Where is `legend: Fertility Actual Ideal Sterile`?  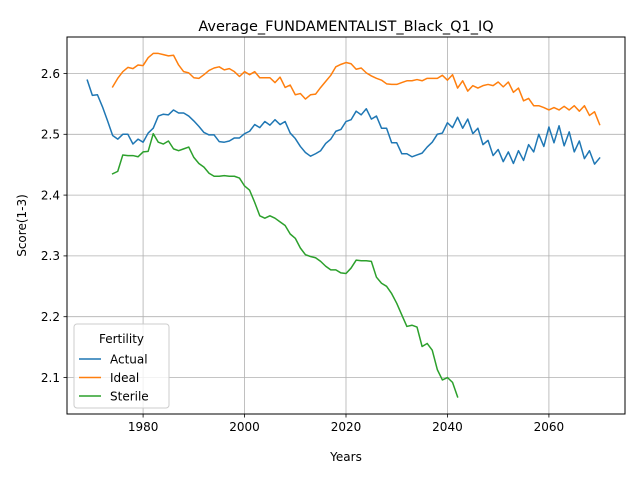 legend: Fertility Actual Ideal Sterile is located at coordinates (121, 366).